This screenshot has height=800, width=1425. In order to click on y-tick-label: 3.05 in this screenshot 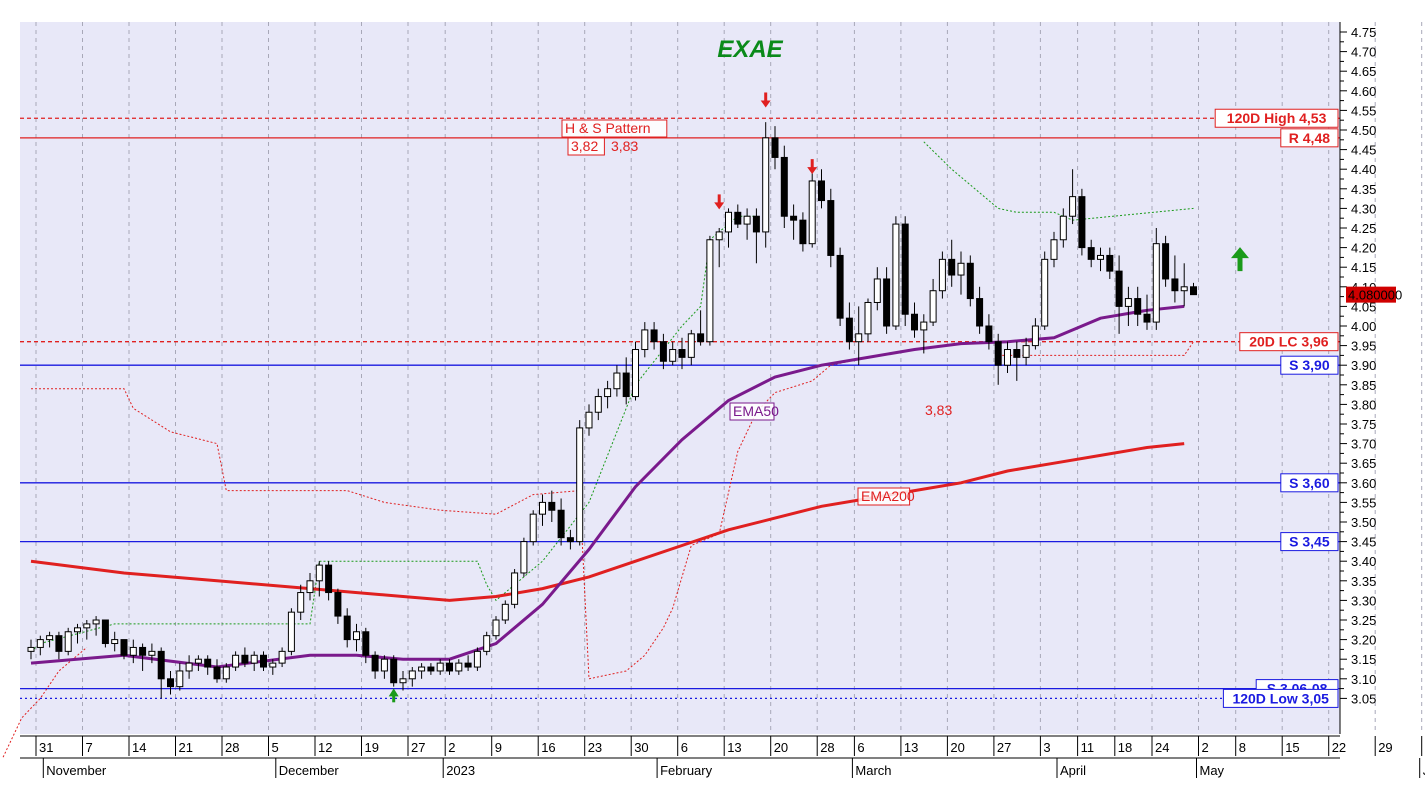, I will do `click(1363, 698)`.